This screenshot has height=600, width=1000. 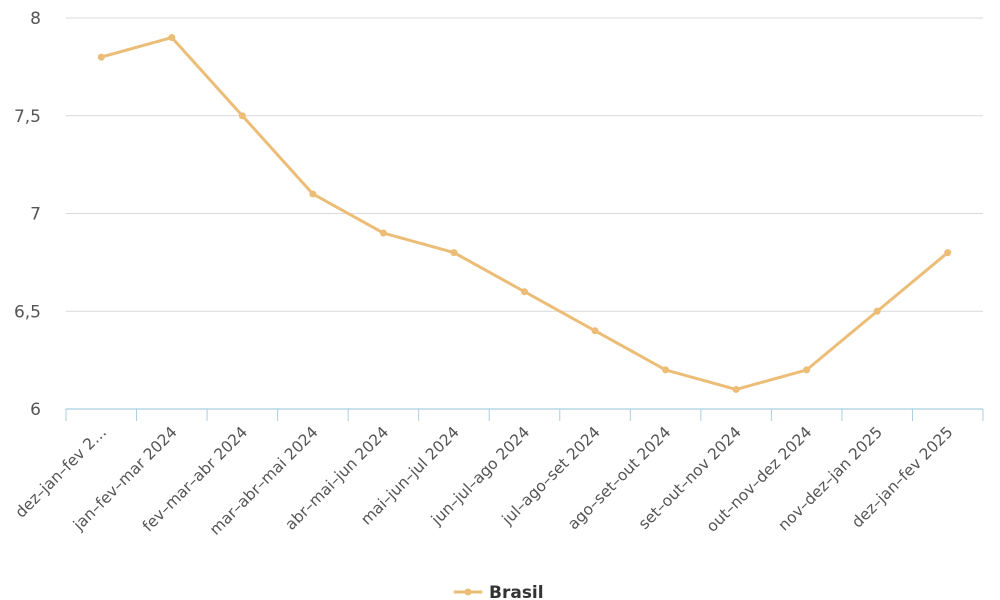 What do you see at coordinates (27, 117) in the screenshot?
I see `y-tick-label: 7,5` at bounding box center [27, 117].